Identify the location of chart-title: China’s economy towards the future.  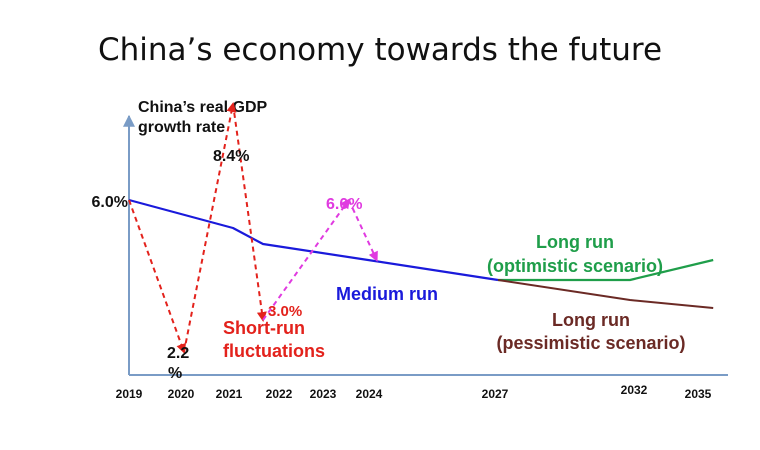
(380, 50).